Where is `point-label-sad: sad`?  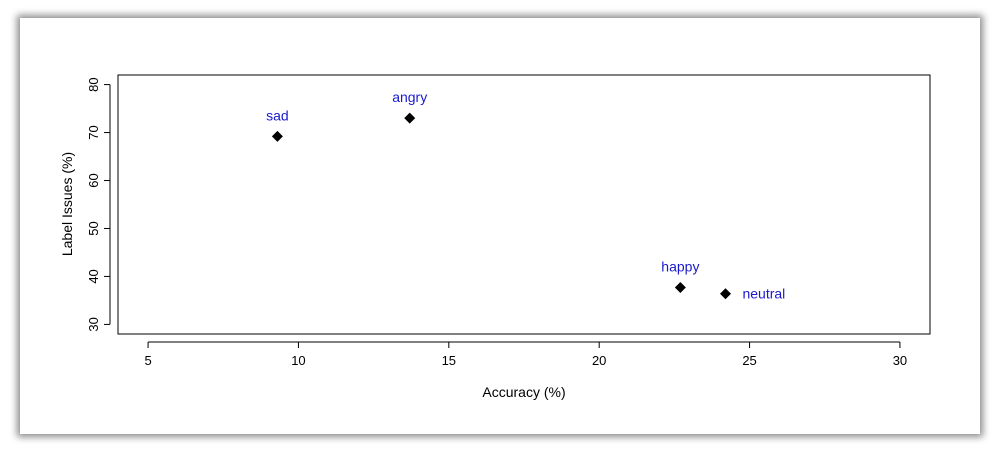
point-label-sad: sad is located at coordinates (277, 115).